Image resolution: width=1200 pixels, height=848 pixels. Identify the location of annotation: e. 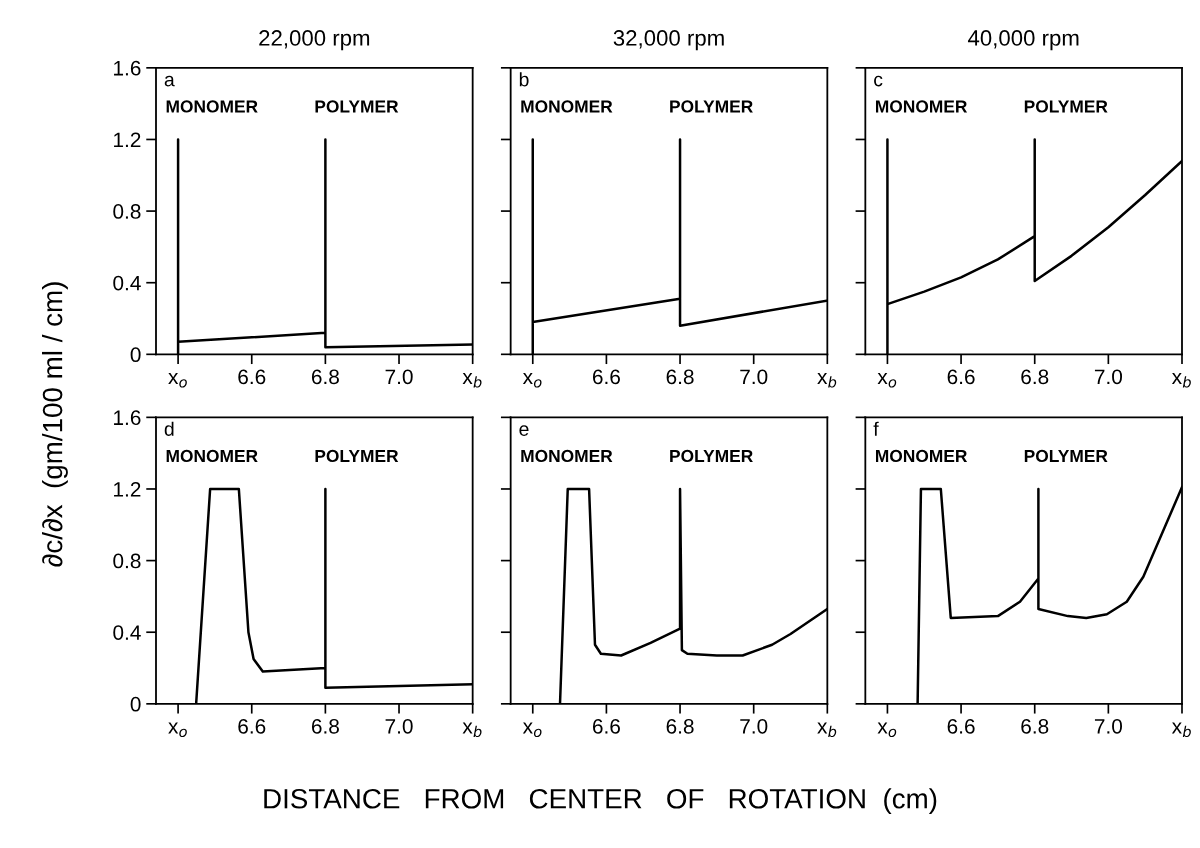
(524, 430).